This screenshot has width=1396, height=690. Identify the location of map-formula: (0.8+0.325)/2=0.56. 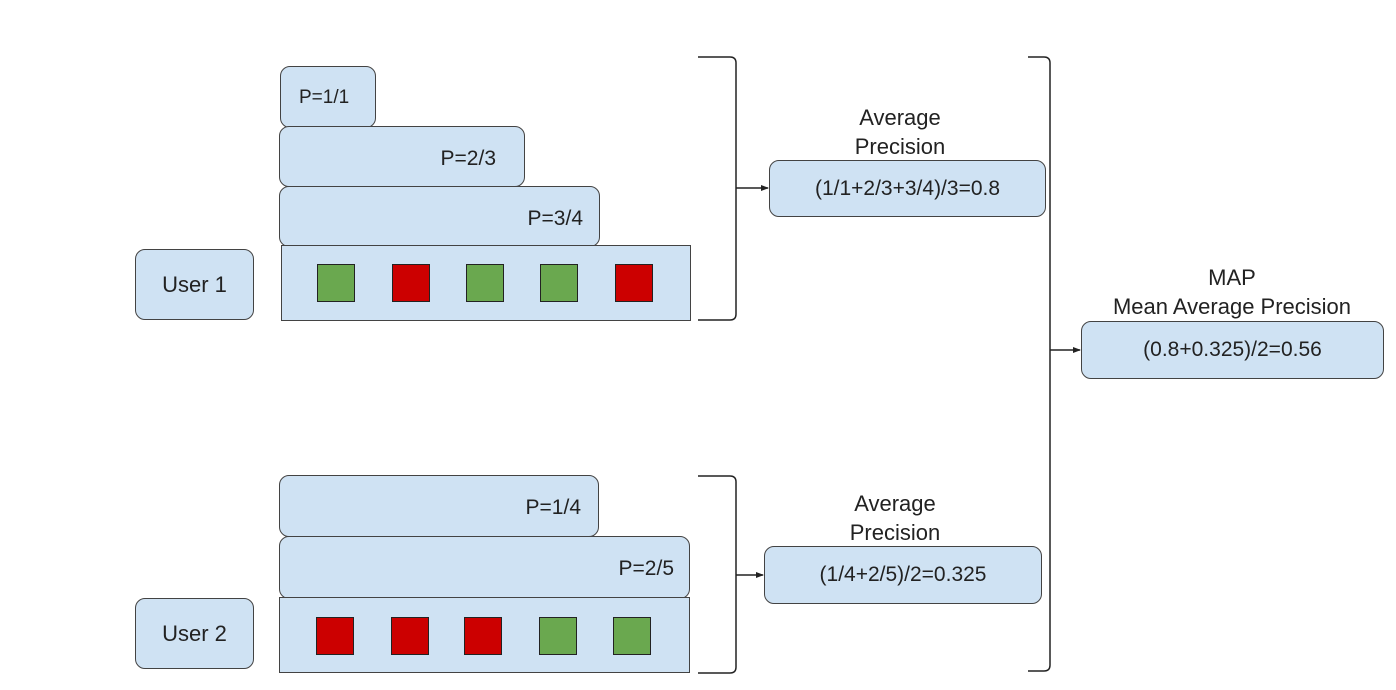
(1232, 350).